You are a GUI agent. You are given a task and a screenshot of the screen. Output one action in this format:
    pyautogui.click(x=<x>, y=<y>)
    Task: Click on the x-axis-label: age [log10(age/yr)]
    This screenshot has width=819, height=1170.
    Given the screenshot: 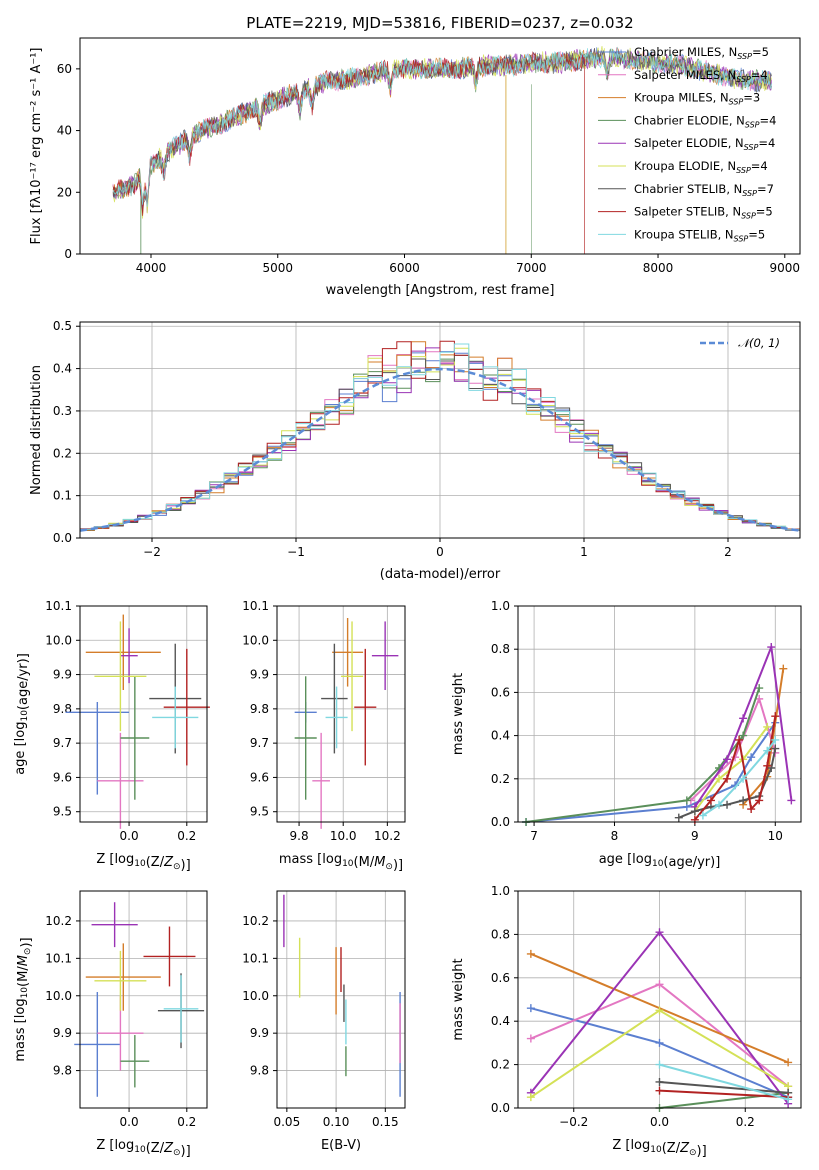 What is the action you would take?
    pyautogui.click(x=660, y=861)
    